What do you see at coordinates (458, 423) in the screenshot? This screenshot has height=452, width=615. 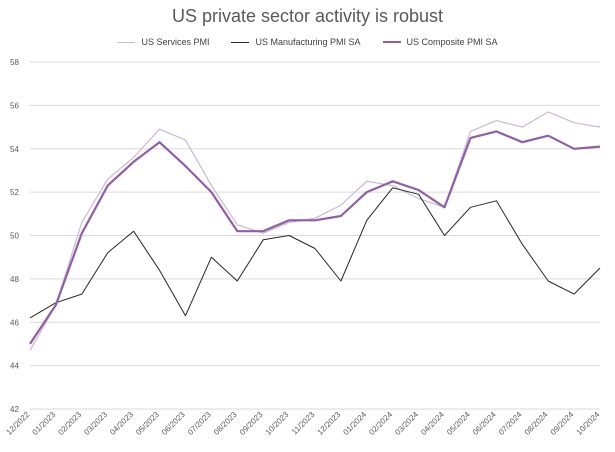 I see `x-tick-label: 05/2024` at bounding box center [458, 423].